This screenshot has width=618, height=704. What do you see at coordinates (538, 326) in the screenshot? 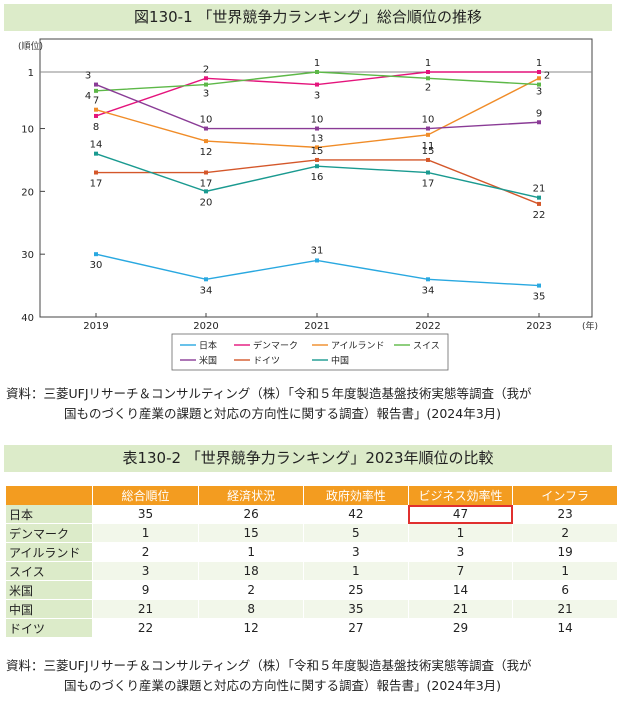
I see `x-tick-label: 2023` at bounding box center [538, 326].